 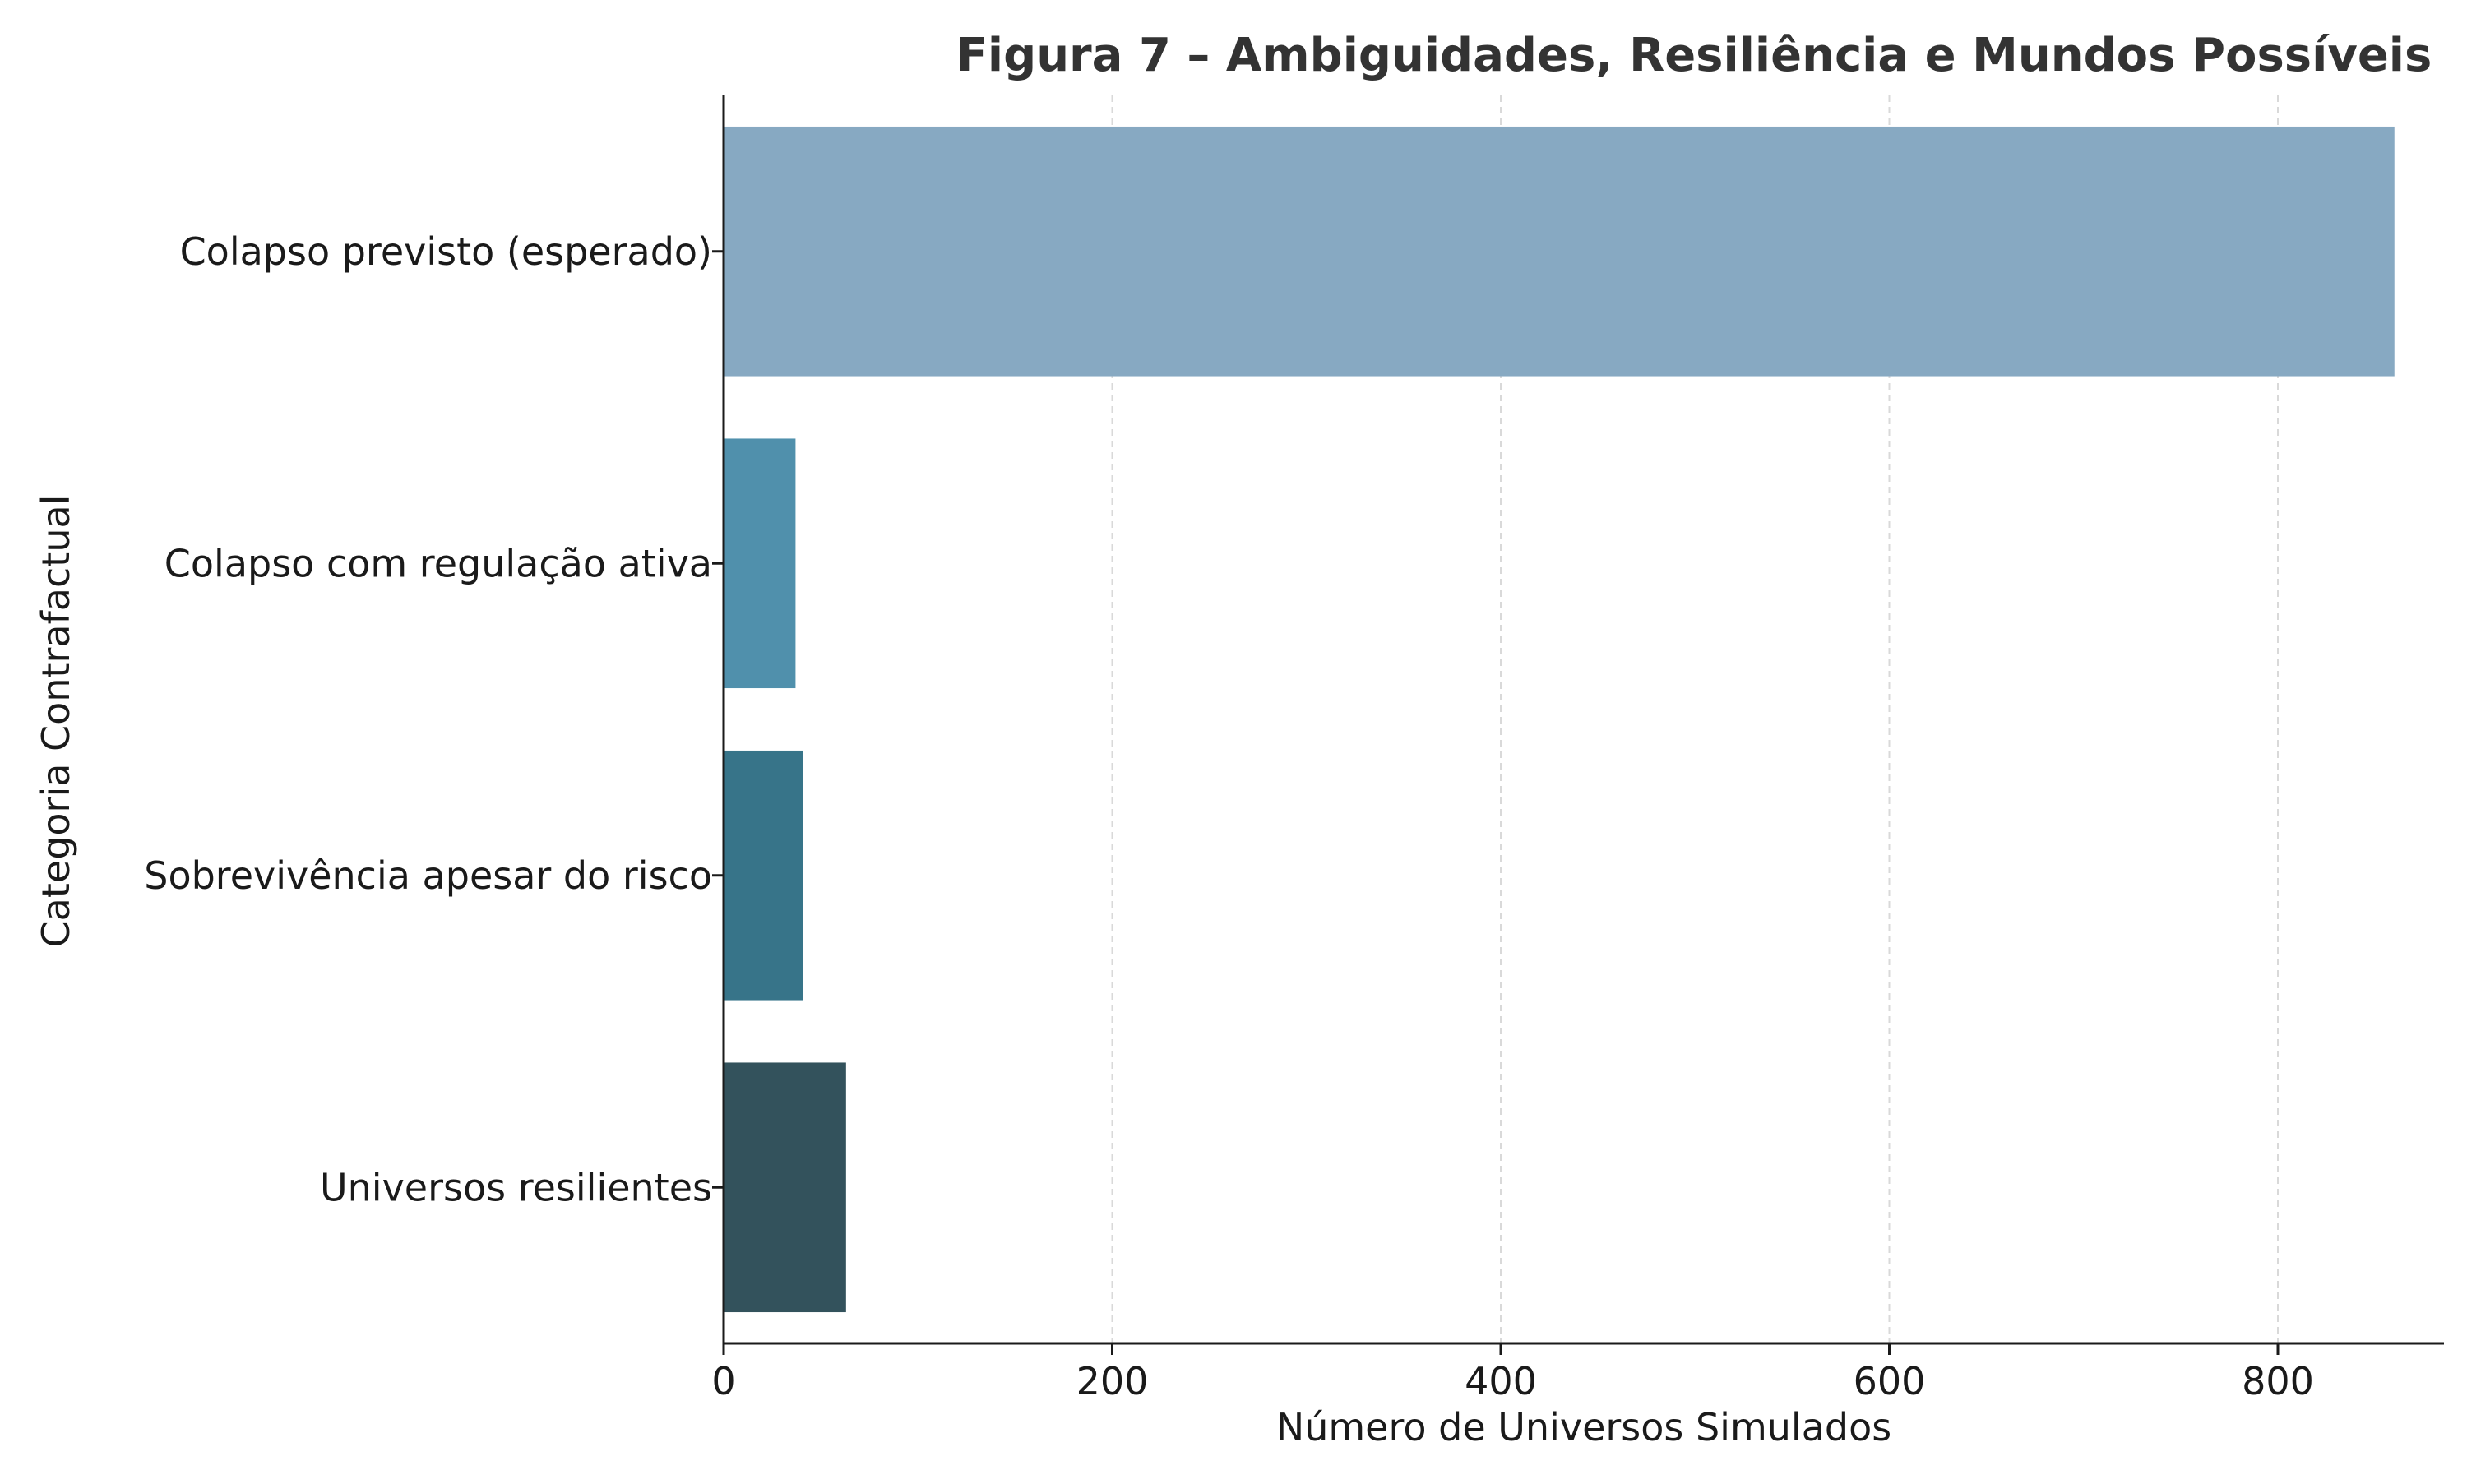 I want to click on x-tick-label: 600, so click(x=1890, y=1381).